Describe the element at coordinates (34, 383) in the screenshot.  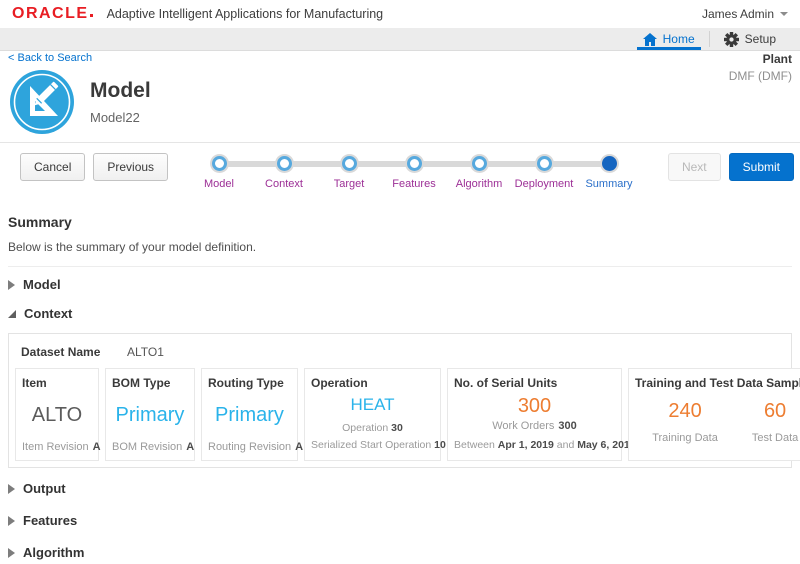
I see `item-card-title: Item` at that location.